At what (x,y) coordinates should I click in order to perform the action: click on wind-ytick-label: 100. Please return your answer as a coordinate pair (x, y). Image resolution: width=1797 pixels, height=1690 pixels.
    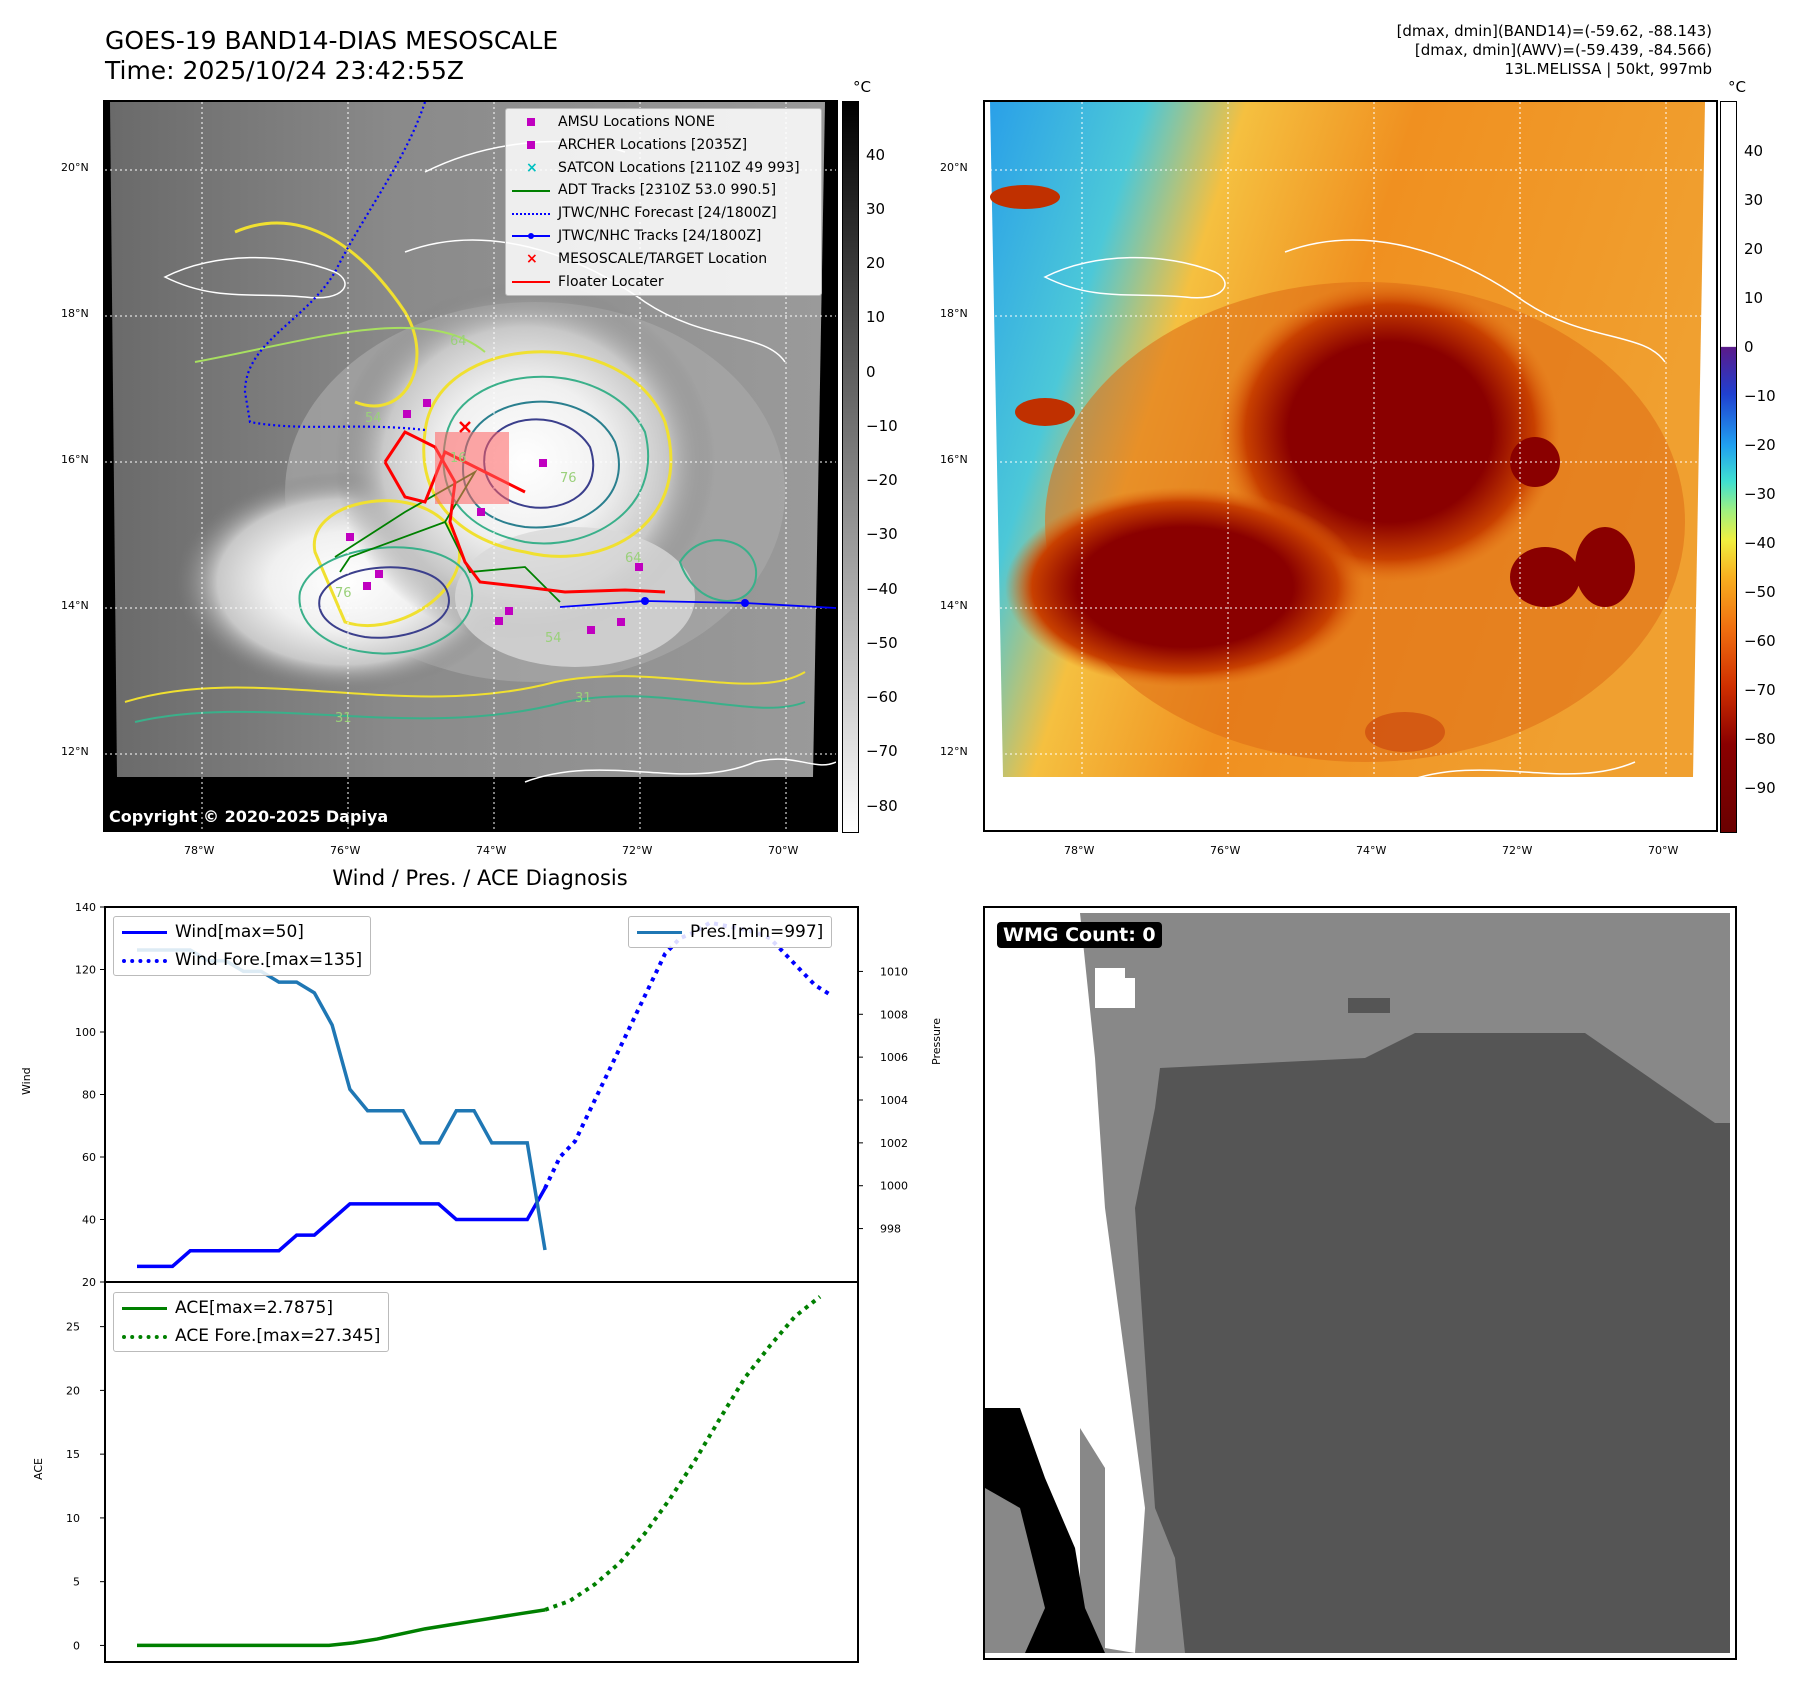
    Looking at the image, I should click on (85, 1032).